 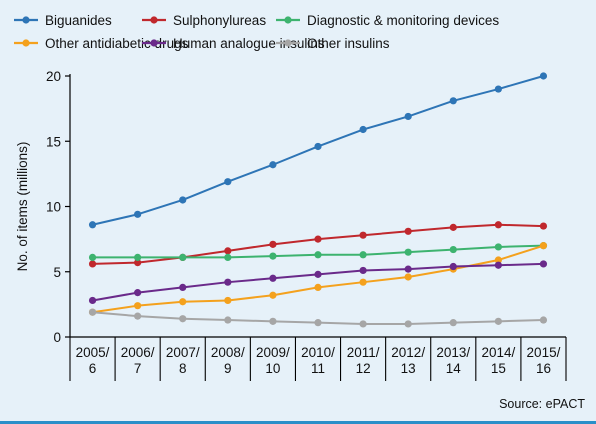 What do you see at coordinates (117, 43) in the screenshot?
I see `legend-label: Other antidiabetic drugs` at bounding box center [117, 43].